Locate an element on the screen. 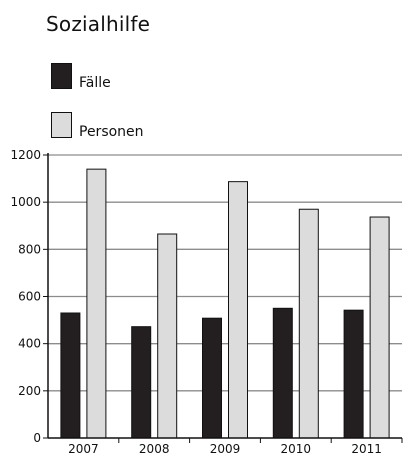 The height and width of the screenshot is (457, 404). chart-title: Sozialhilfe is located at coordinates (98, 24).